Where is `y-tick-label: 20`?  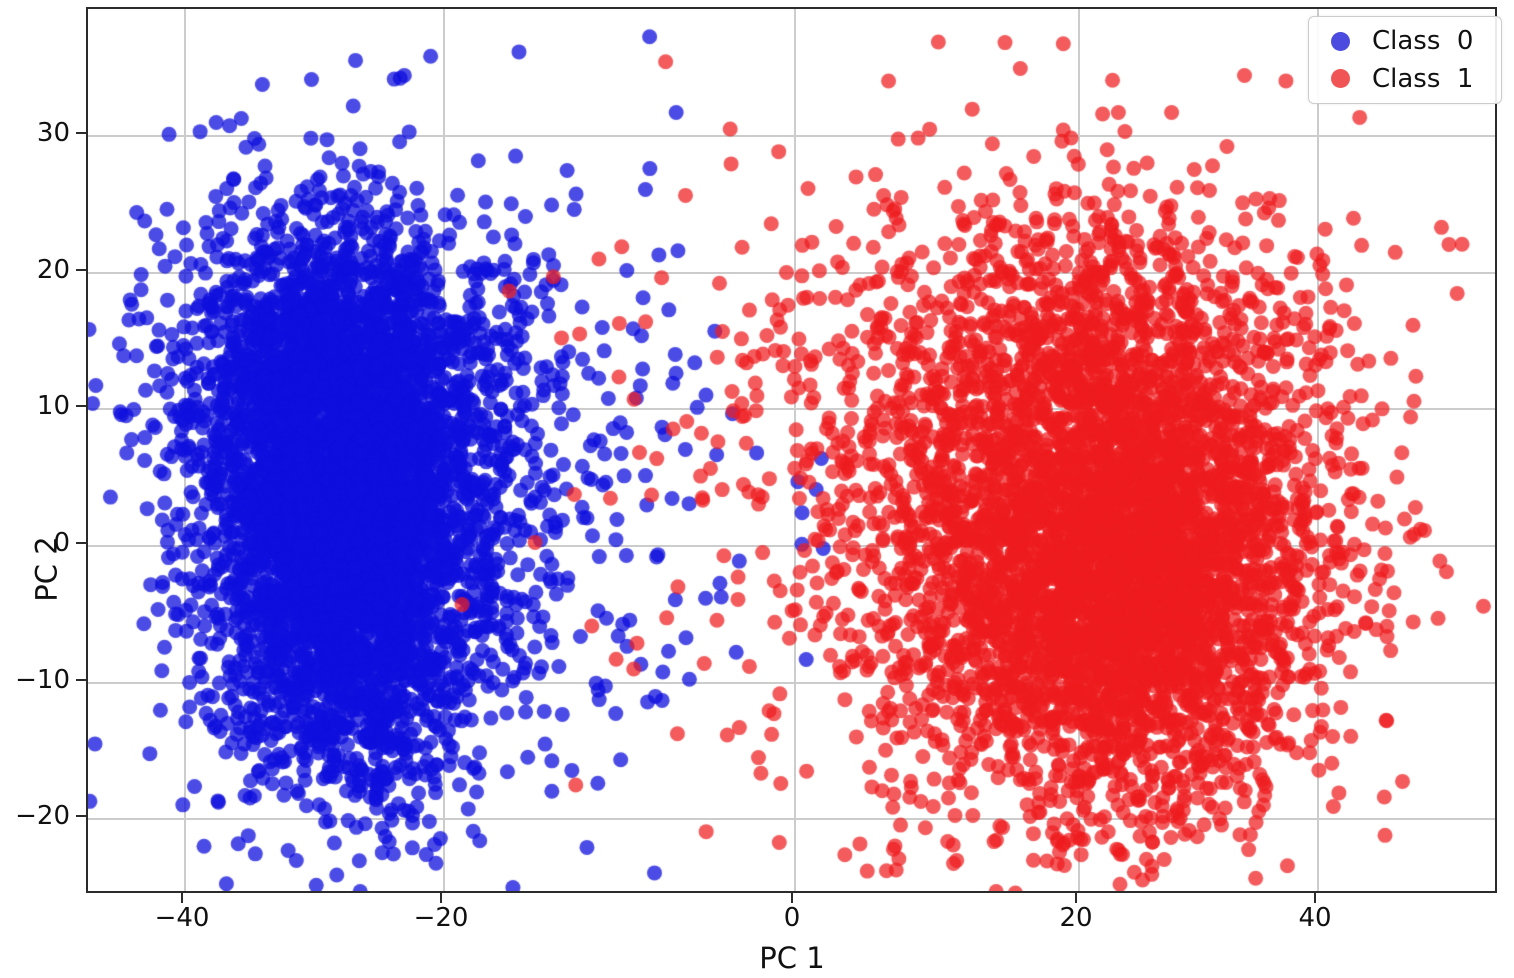
y-tick-label: 20 is located at coordinates (53, 270).